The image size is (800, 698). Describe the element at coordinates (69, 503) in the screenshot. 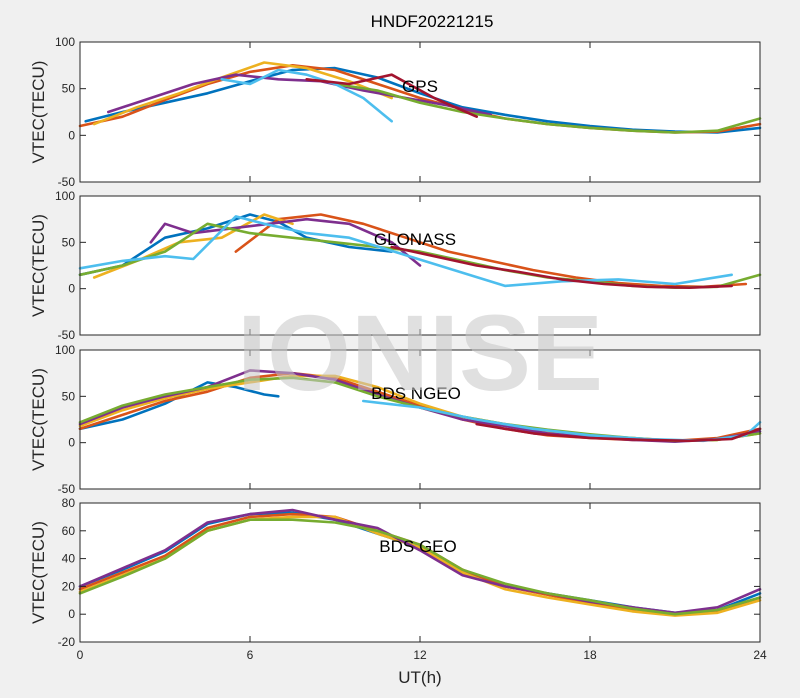

I see `y-tick-label: 80` at that location.